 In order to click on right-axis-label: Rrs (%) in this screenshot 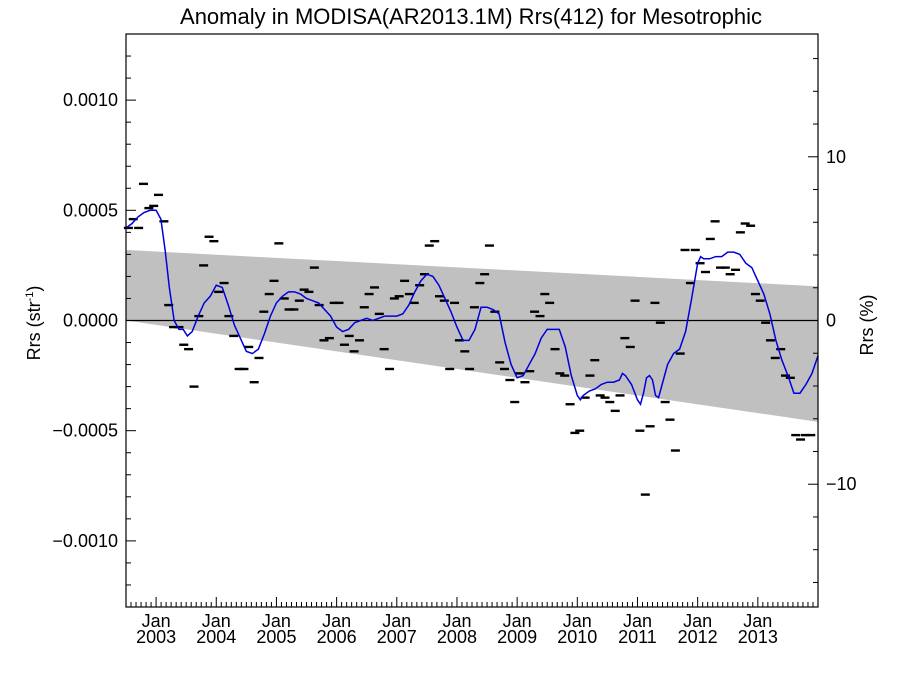, I will do `click(867, 325)`.